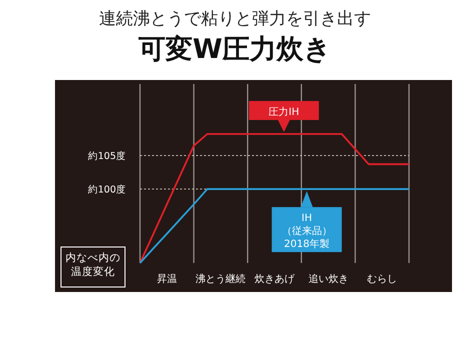  I want to click on x-tick-label: 炊きあげ, so click(275, 279).